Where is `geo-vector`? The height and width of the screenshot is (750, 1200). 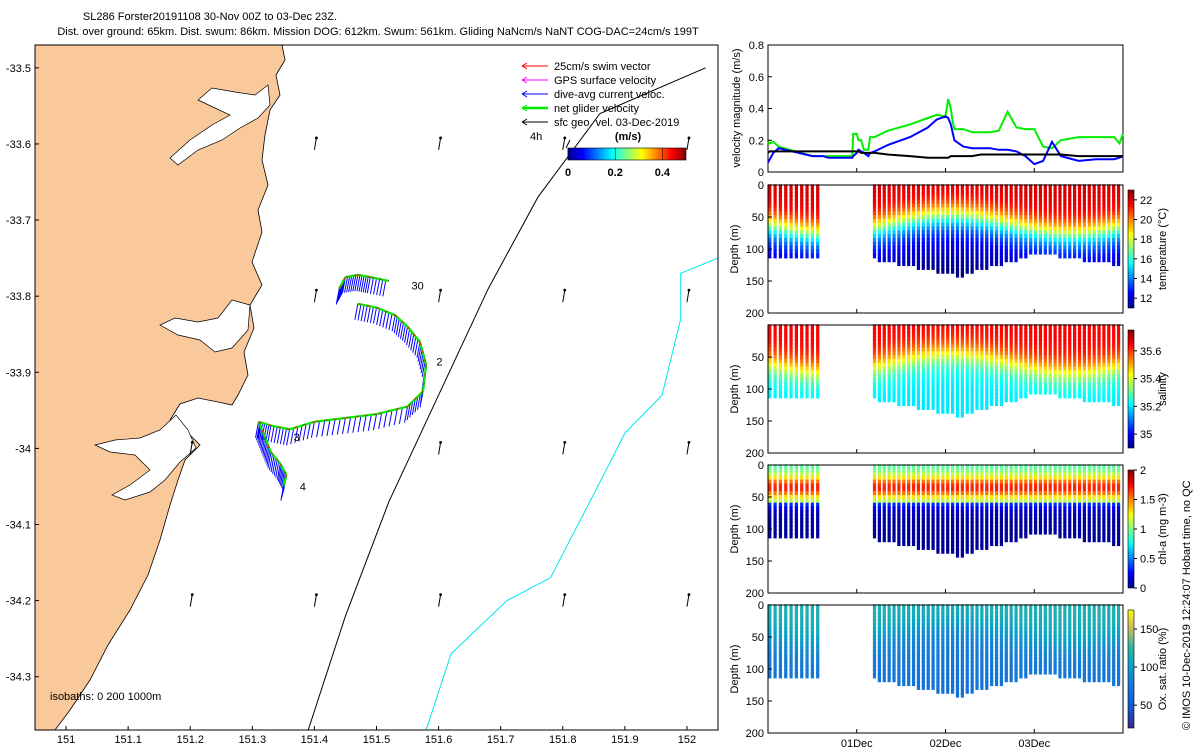 geo-vector is located at coordinates (191, 600).